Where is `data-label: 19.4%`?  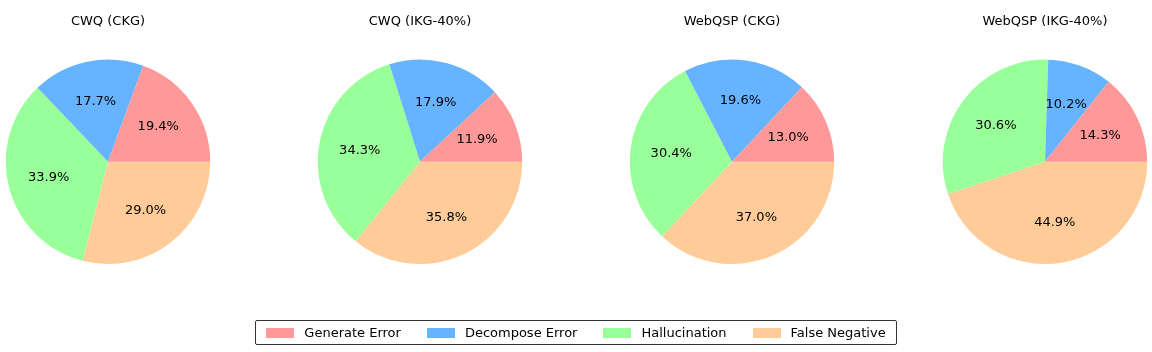
data-label: 19.4% is located at coordinates (158, 126).